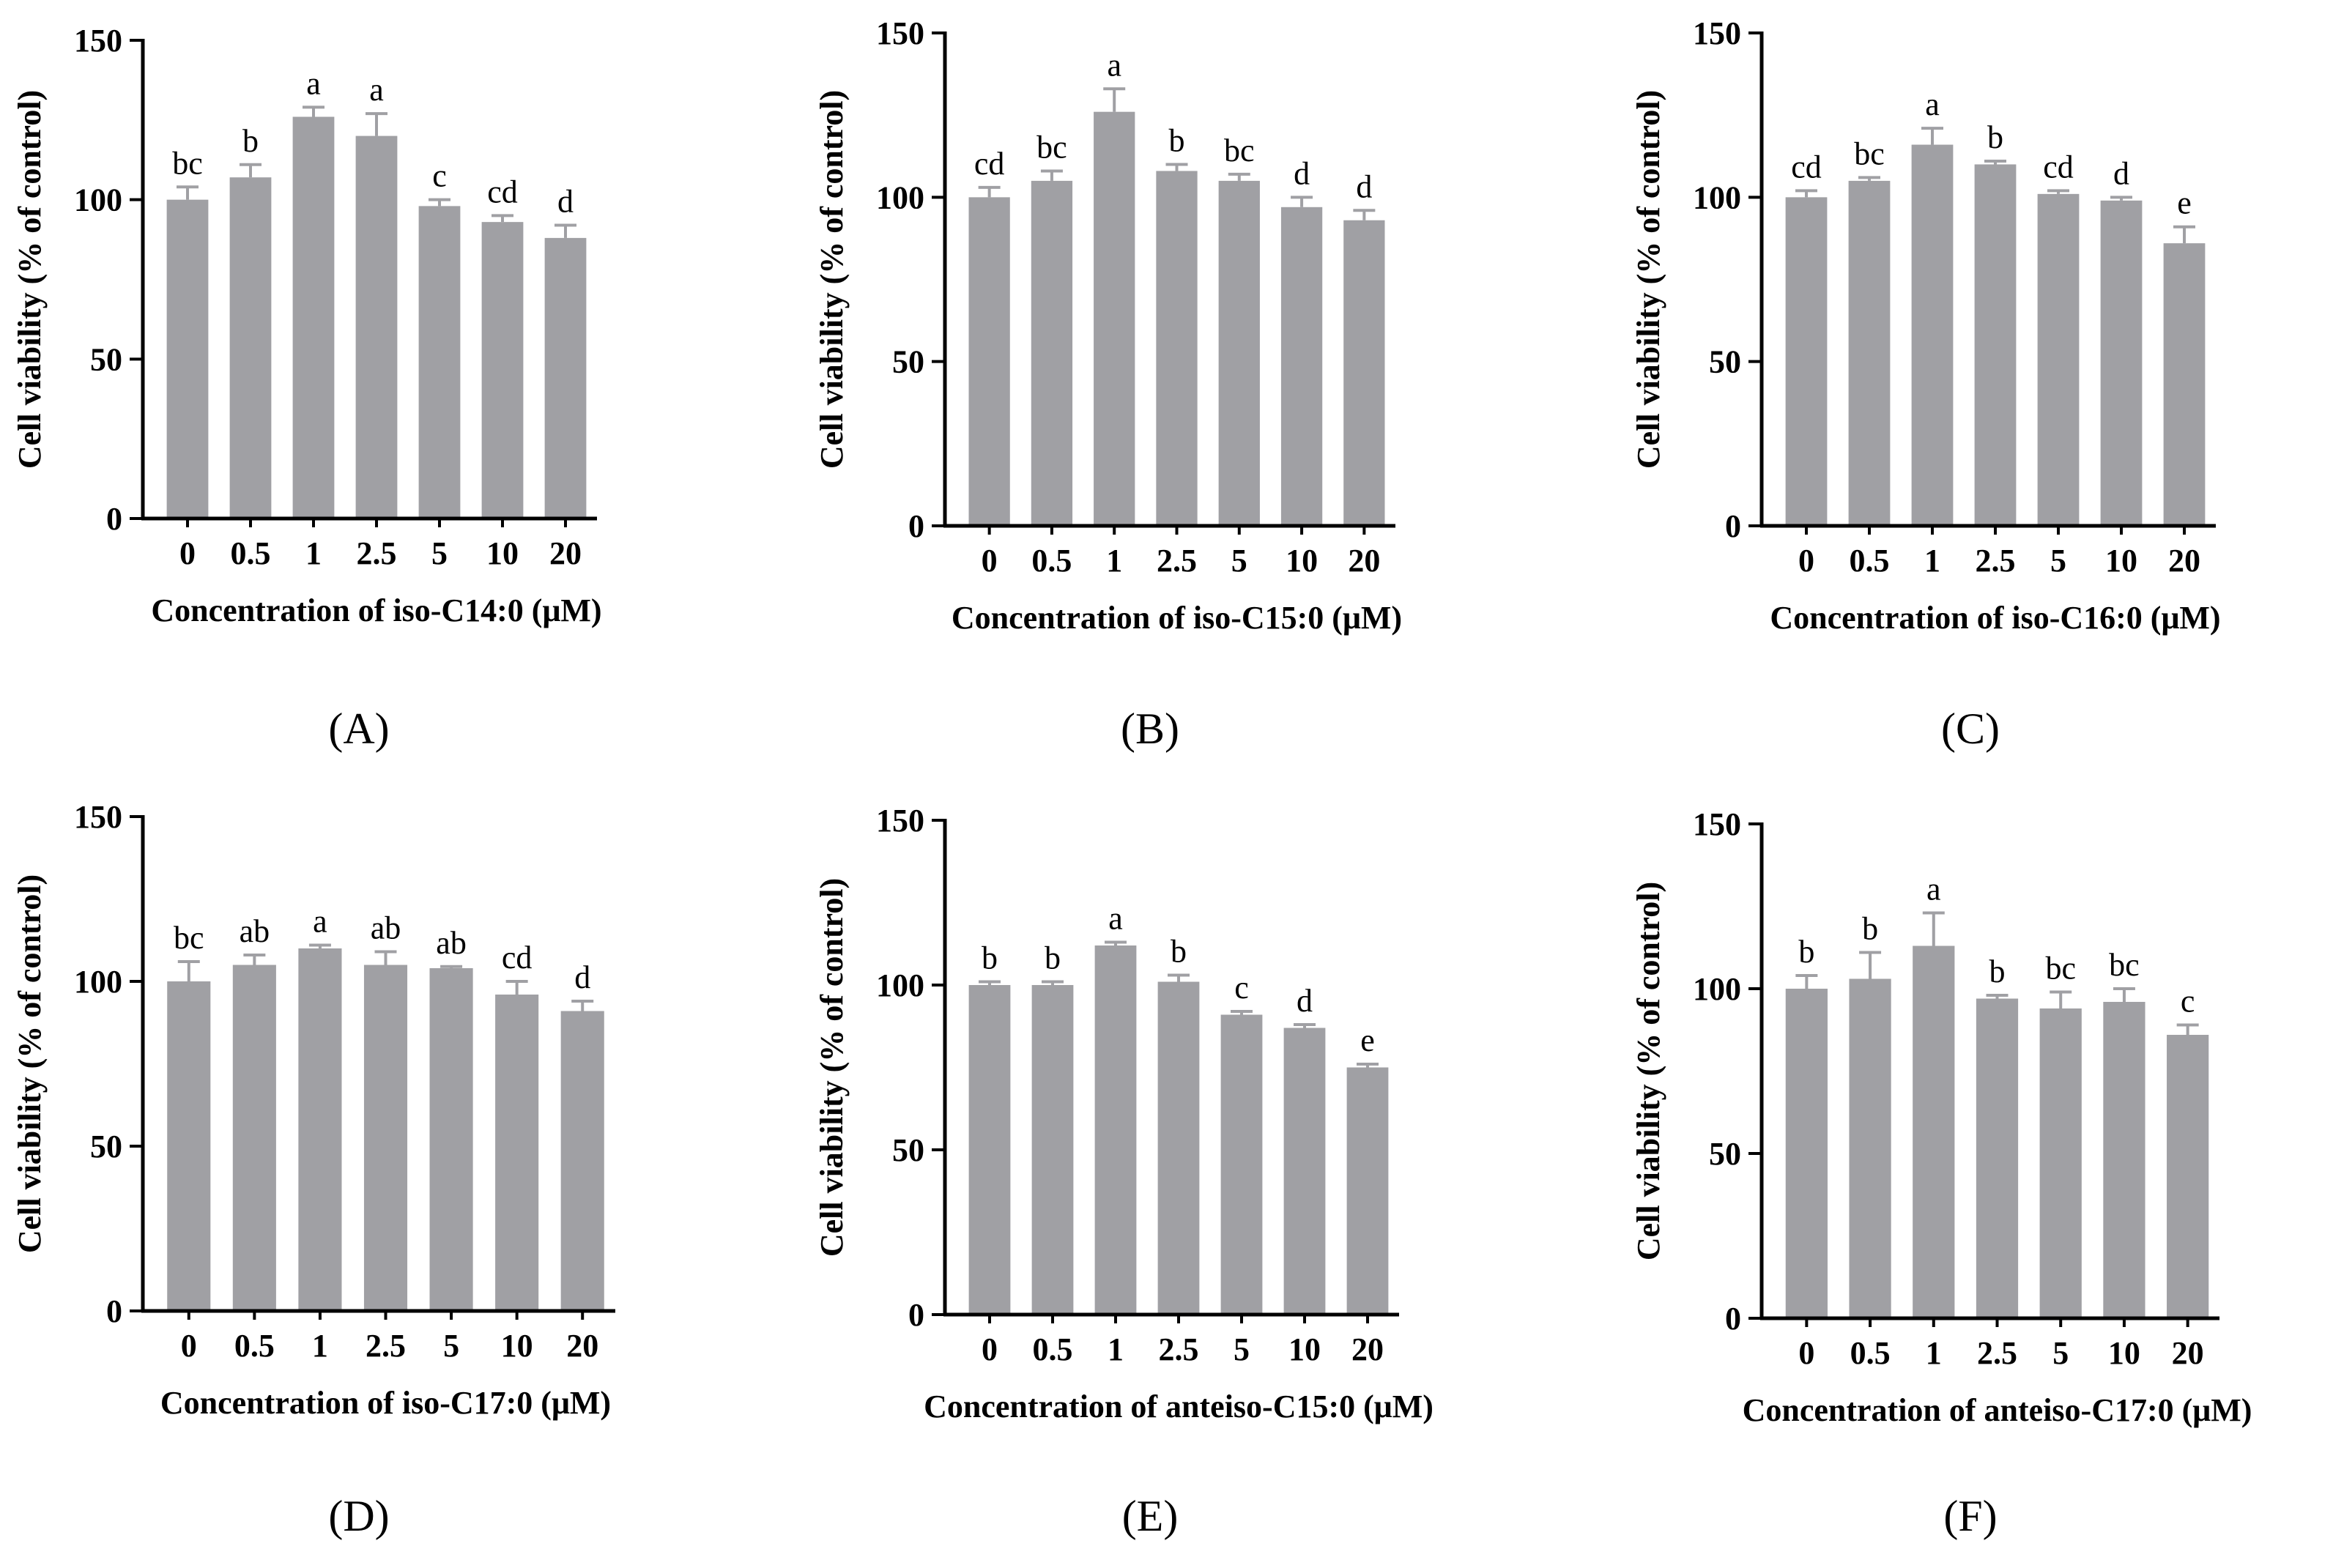  Describe the element at coordinates (359, 729) in the screenshot. I see `panel-label: (A)` at that location.